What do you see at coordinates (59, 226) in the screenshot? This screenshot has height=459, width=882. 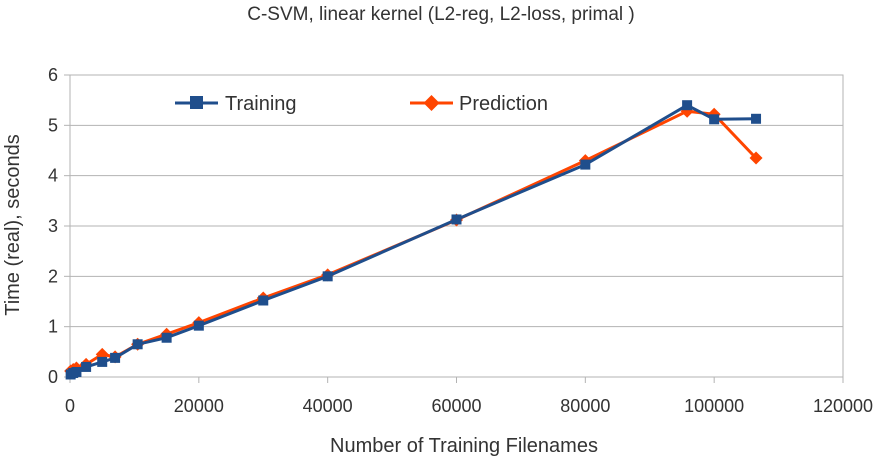 I see `y-axis: 0 1 2 3 4 5 6` at bounding box center [59, 226].